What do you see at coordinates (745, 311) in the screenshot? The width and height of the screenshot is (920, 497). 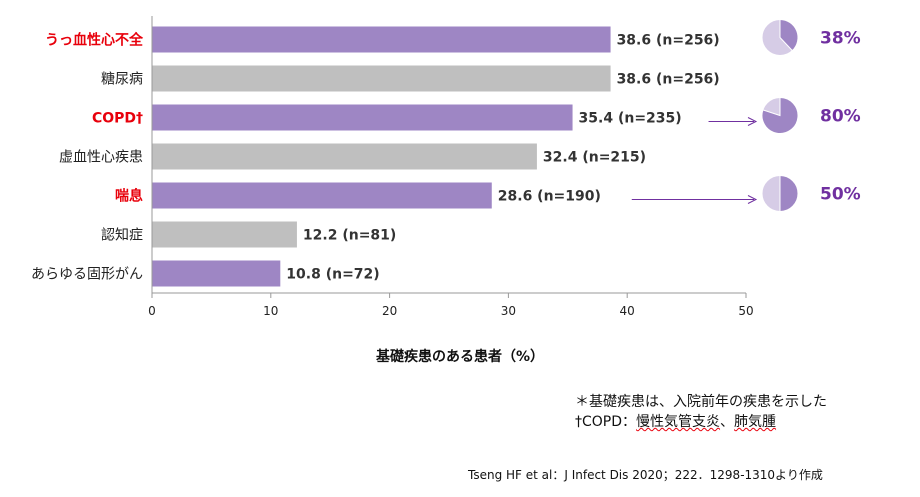 I see `x-tick-label-5: 50` at bounding box center [745, 311].